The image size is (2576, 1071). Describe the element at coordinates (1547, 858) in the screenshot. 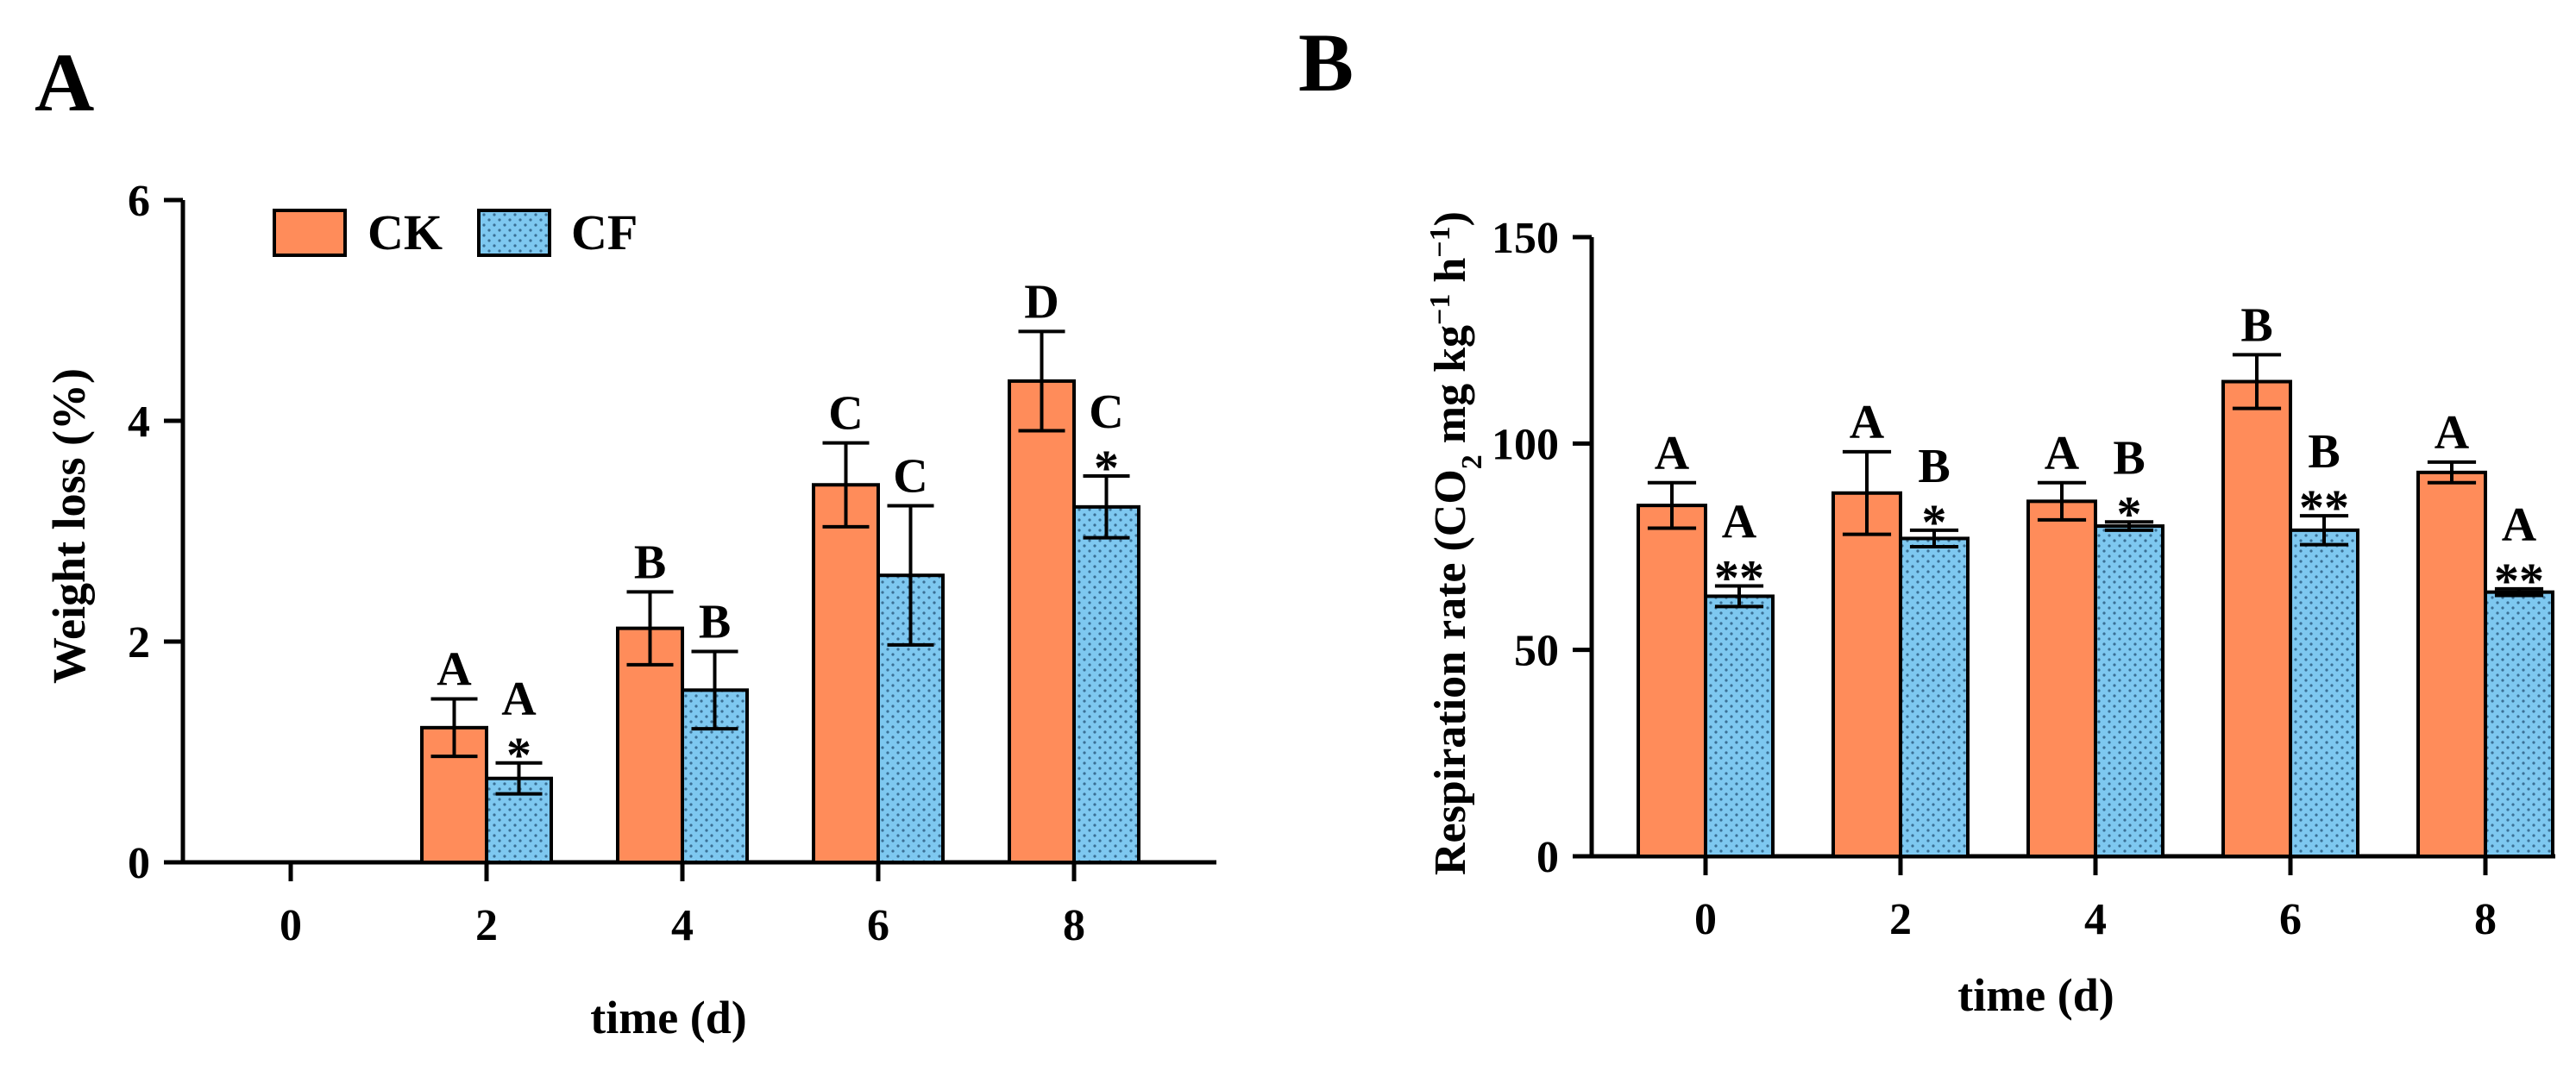

I see `panel-b-y-tick-label: 0` at that location.